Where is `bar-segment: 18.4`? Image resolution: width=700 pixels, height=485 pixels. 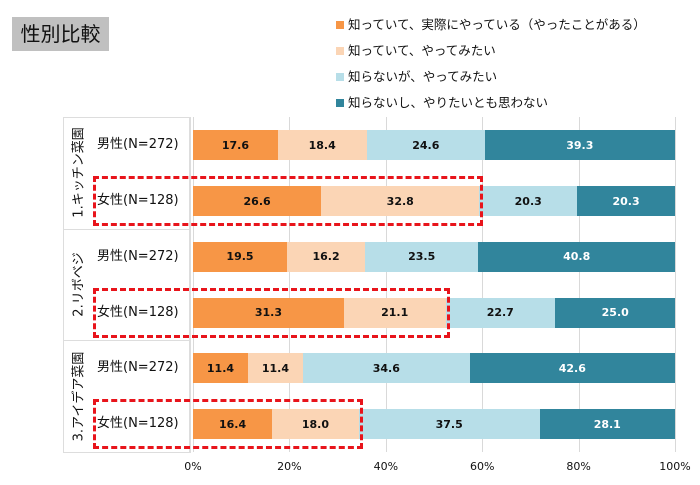
bar-segment: 18.4 is located at coordinates (322, 145).